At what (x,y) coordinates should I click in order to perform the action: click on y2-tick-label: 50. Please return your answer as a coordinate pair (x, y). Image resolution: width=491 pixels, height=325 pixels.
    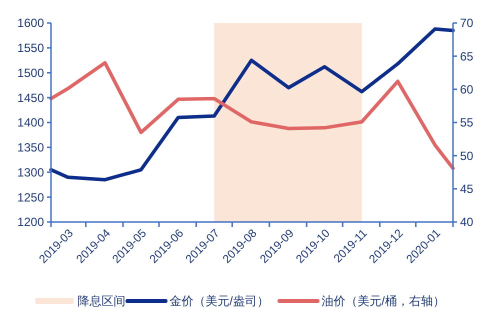
    Looking at the image, I should click on (467, 155).